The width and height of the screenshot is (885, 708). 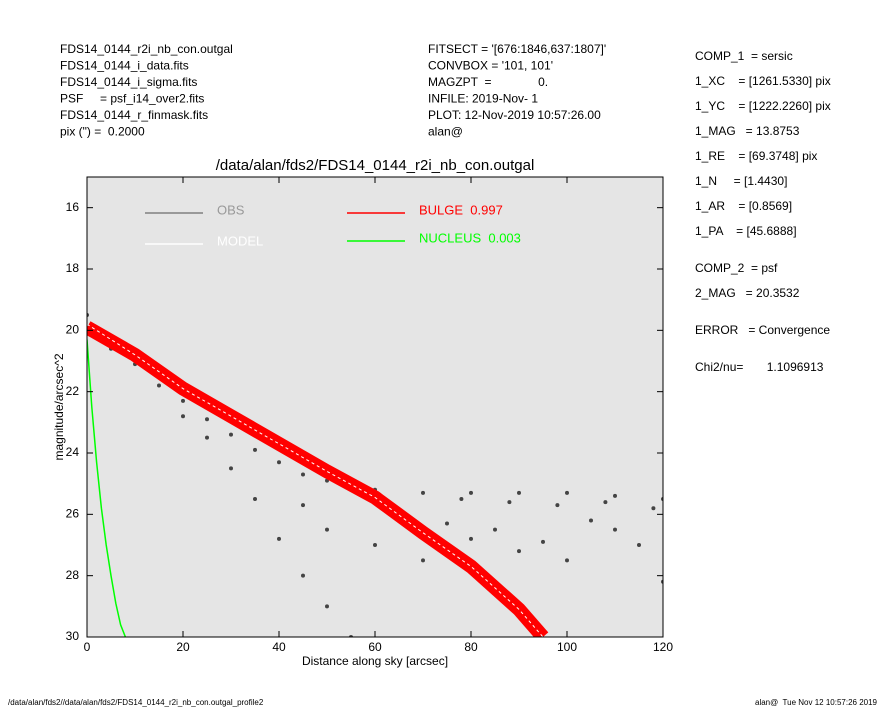 What do you see at coordinates (483, 99) in the screenshot?
I see `header-middle-line: INFILE: 2019-Nov- 1` at bounding box center [483, 99].